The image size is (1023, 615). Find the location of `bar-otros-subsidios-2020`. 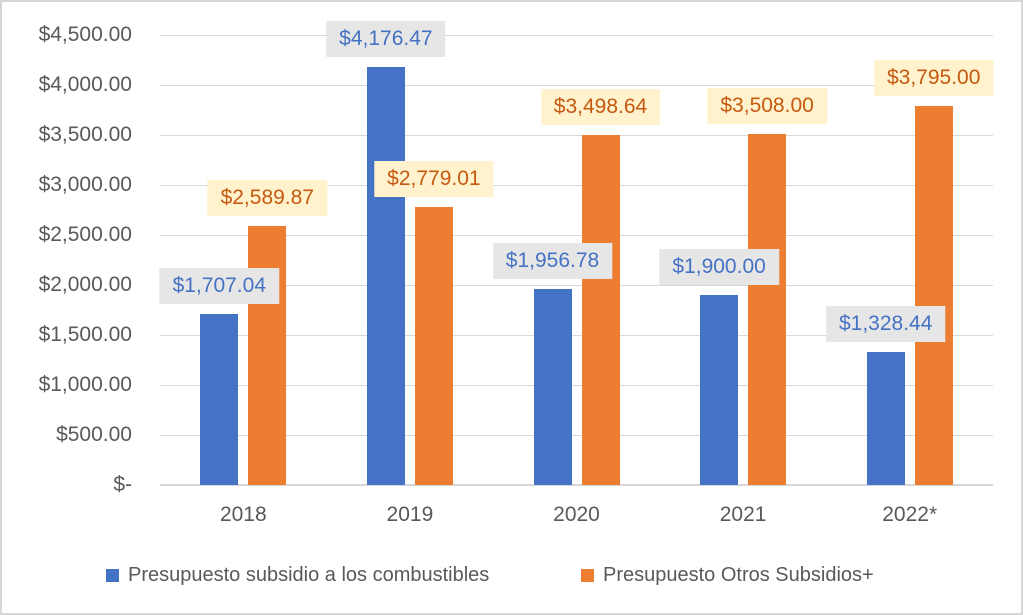

bar-otros-subsidios-2020 is located at coordinates (600, 310).